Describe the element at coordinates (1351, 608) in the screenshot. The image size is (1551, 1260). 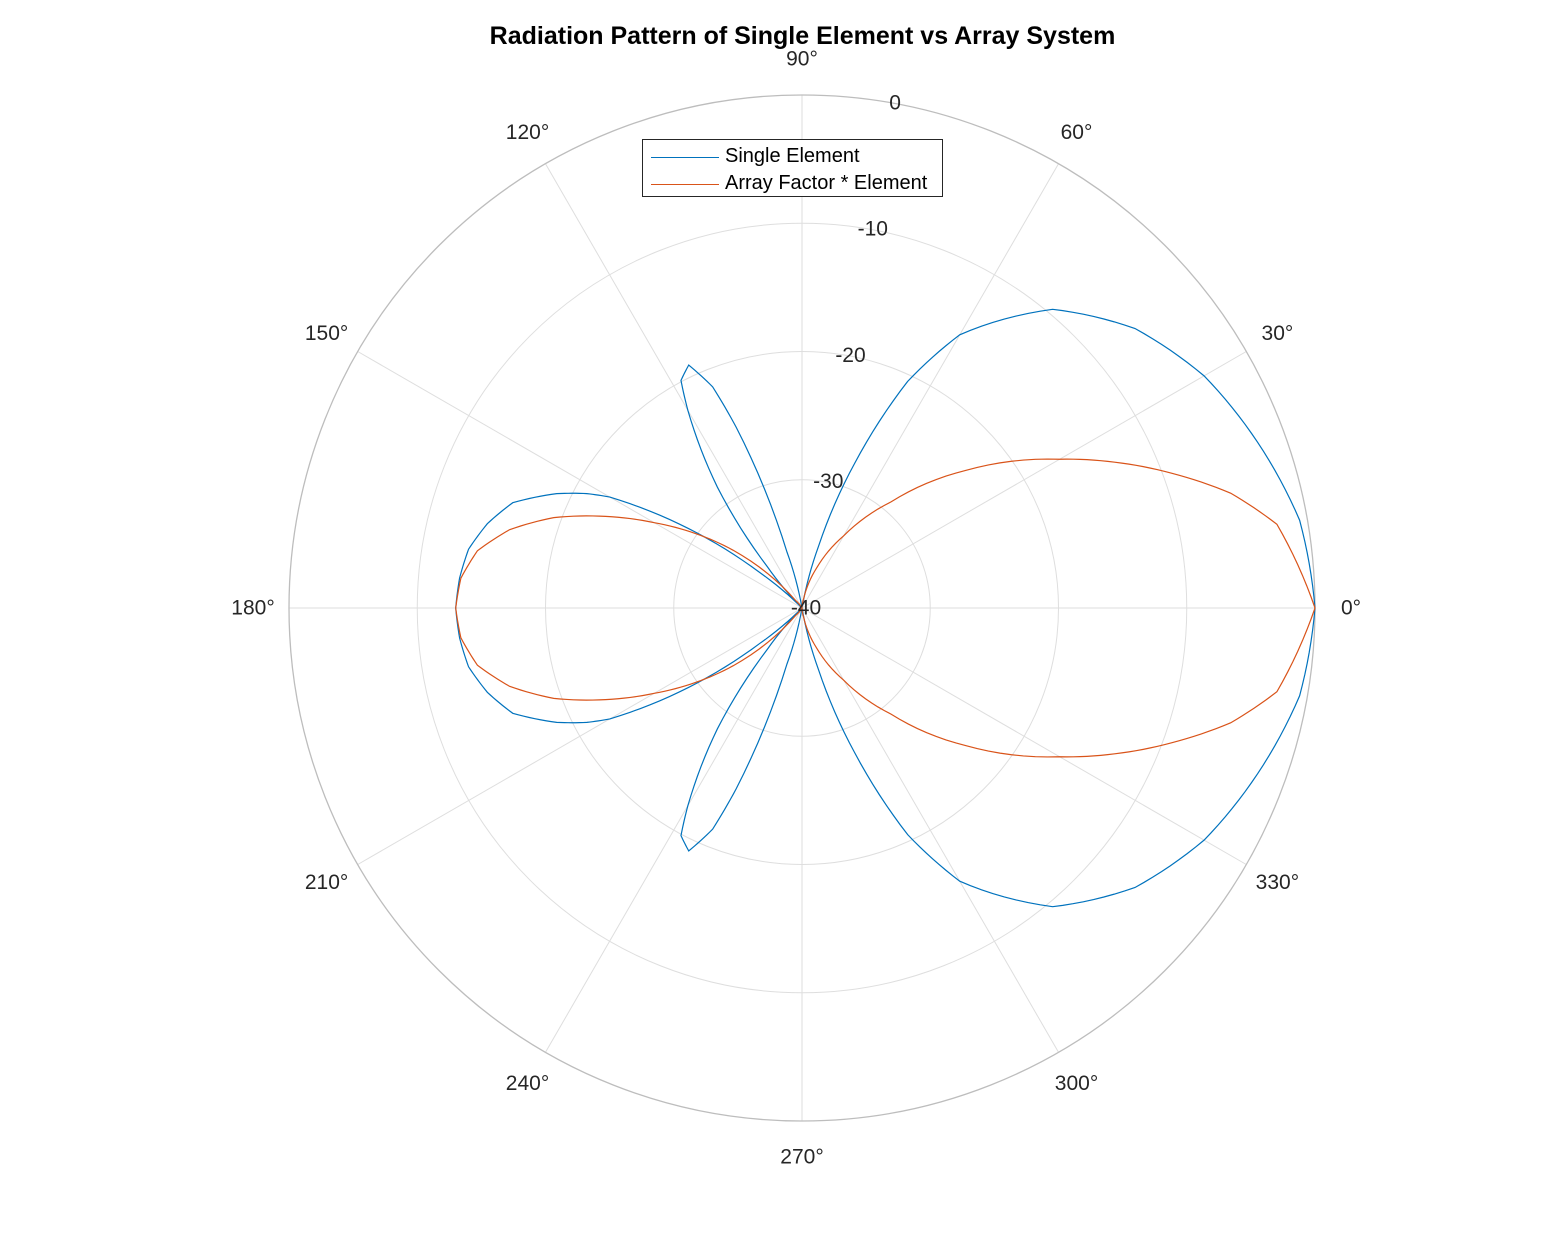
I see `theta-tick-label-0: 0°` at that location.